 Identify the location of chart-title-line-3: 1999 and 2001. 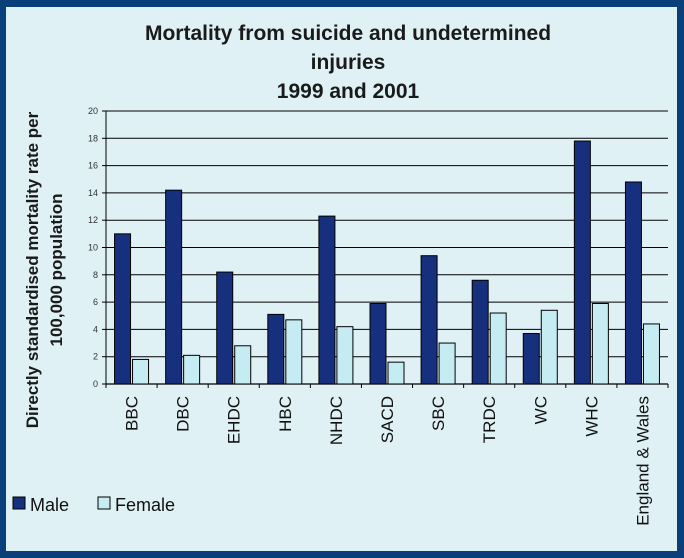
(348, 91).